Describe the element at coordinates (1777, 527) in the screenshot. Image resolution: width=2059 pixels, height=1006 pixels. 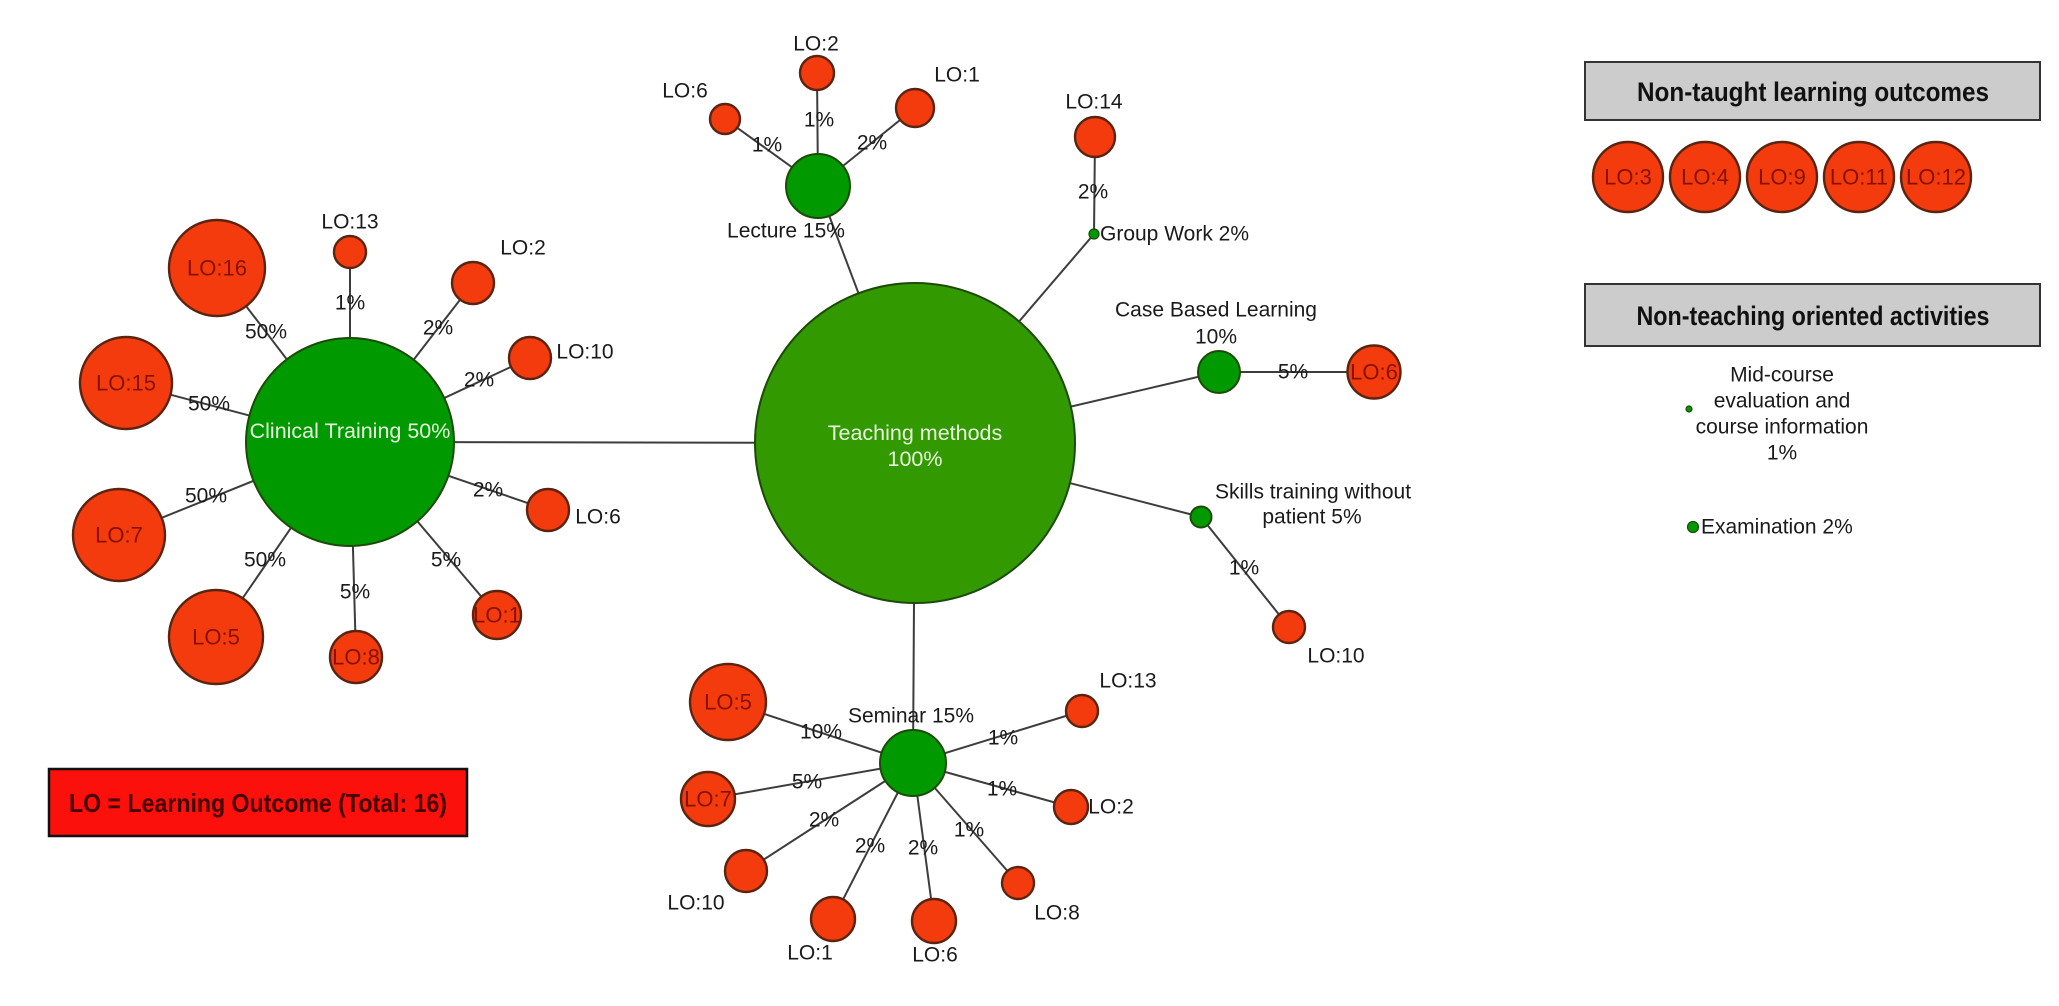
I see `svg-text: Examination 2%` at that location.